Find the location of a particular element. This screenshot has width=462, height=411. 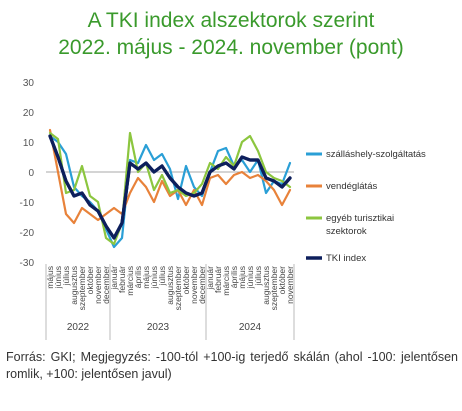

y-tick-label: -30 is located at coordinates (27, 263).